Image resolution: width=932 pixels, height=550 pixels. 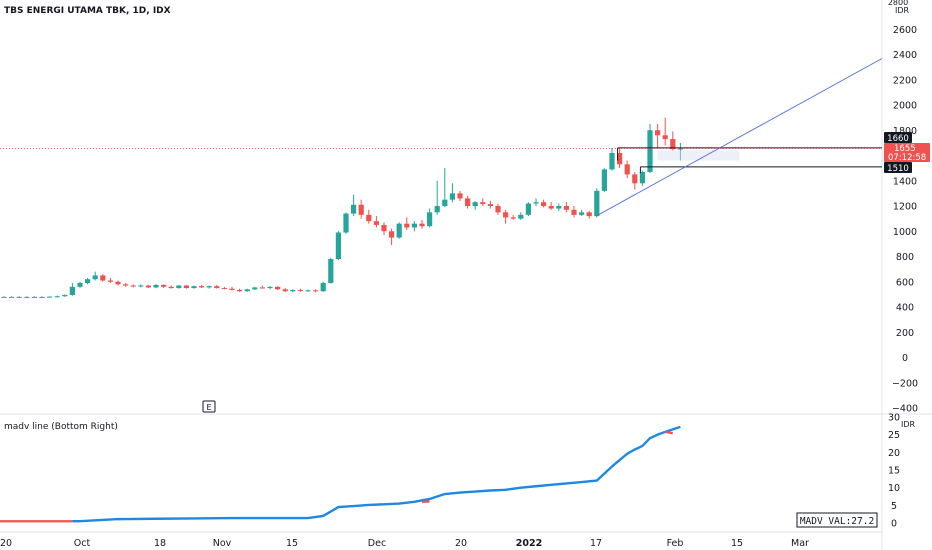 What do you see at coordinates (905, 30) in the screenshot?
I see `price-tick-label: 2600` at bounding box center [905, 30].